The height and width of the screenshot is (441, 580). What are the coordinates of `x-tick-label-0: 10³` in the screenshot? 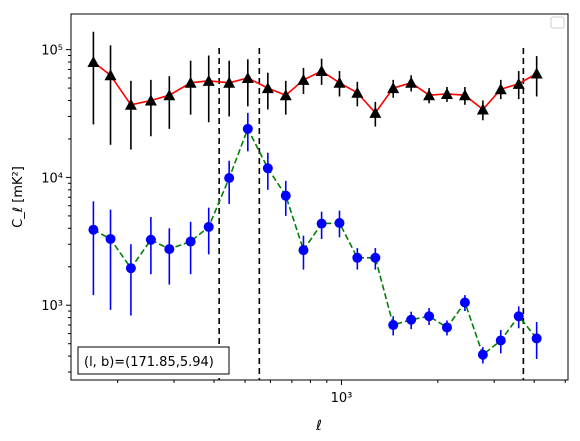 It's located at (342, 398).